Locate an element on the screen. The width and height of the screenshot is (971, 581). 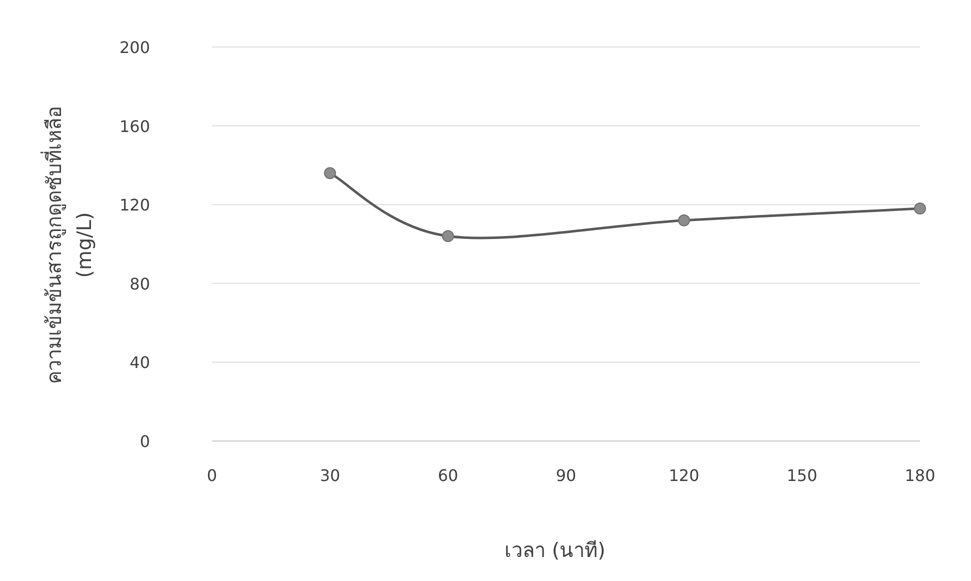
y-tick-label: 200 is located at coordinates (134, 47).